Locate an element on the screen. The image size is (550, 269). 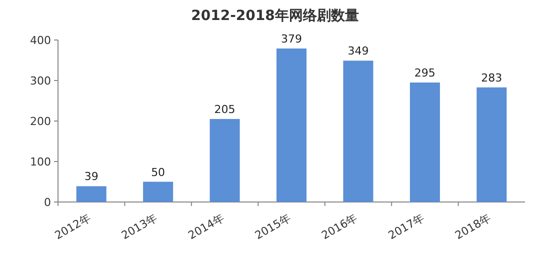
y-tick-label: 300 is located at coordinates (40, 81).